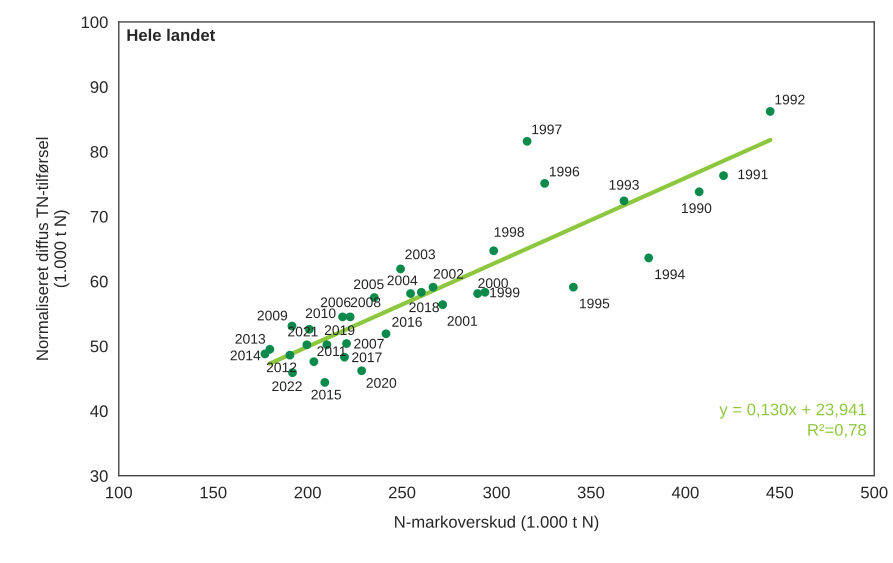  I want to click on annotation: 1990, so click(697, 208).